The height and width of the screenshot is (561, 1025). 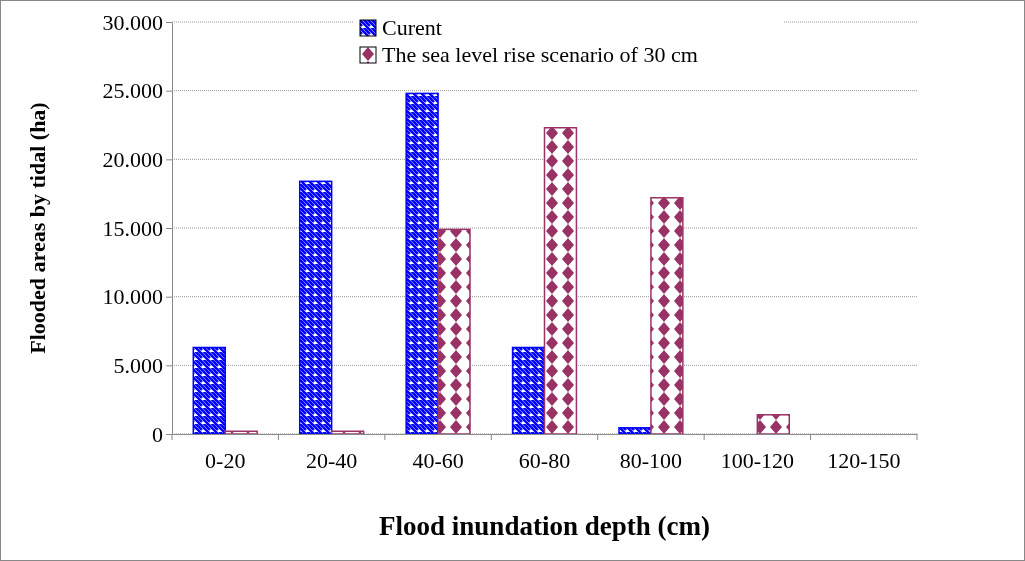 I want to click on y-tick-label: 5.000, so click(x=138, y=365).